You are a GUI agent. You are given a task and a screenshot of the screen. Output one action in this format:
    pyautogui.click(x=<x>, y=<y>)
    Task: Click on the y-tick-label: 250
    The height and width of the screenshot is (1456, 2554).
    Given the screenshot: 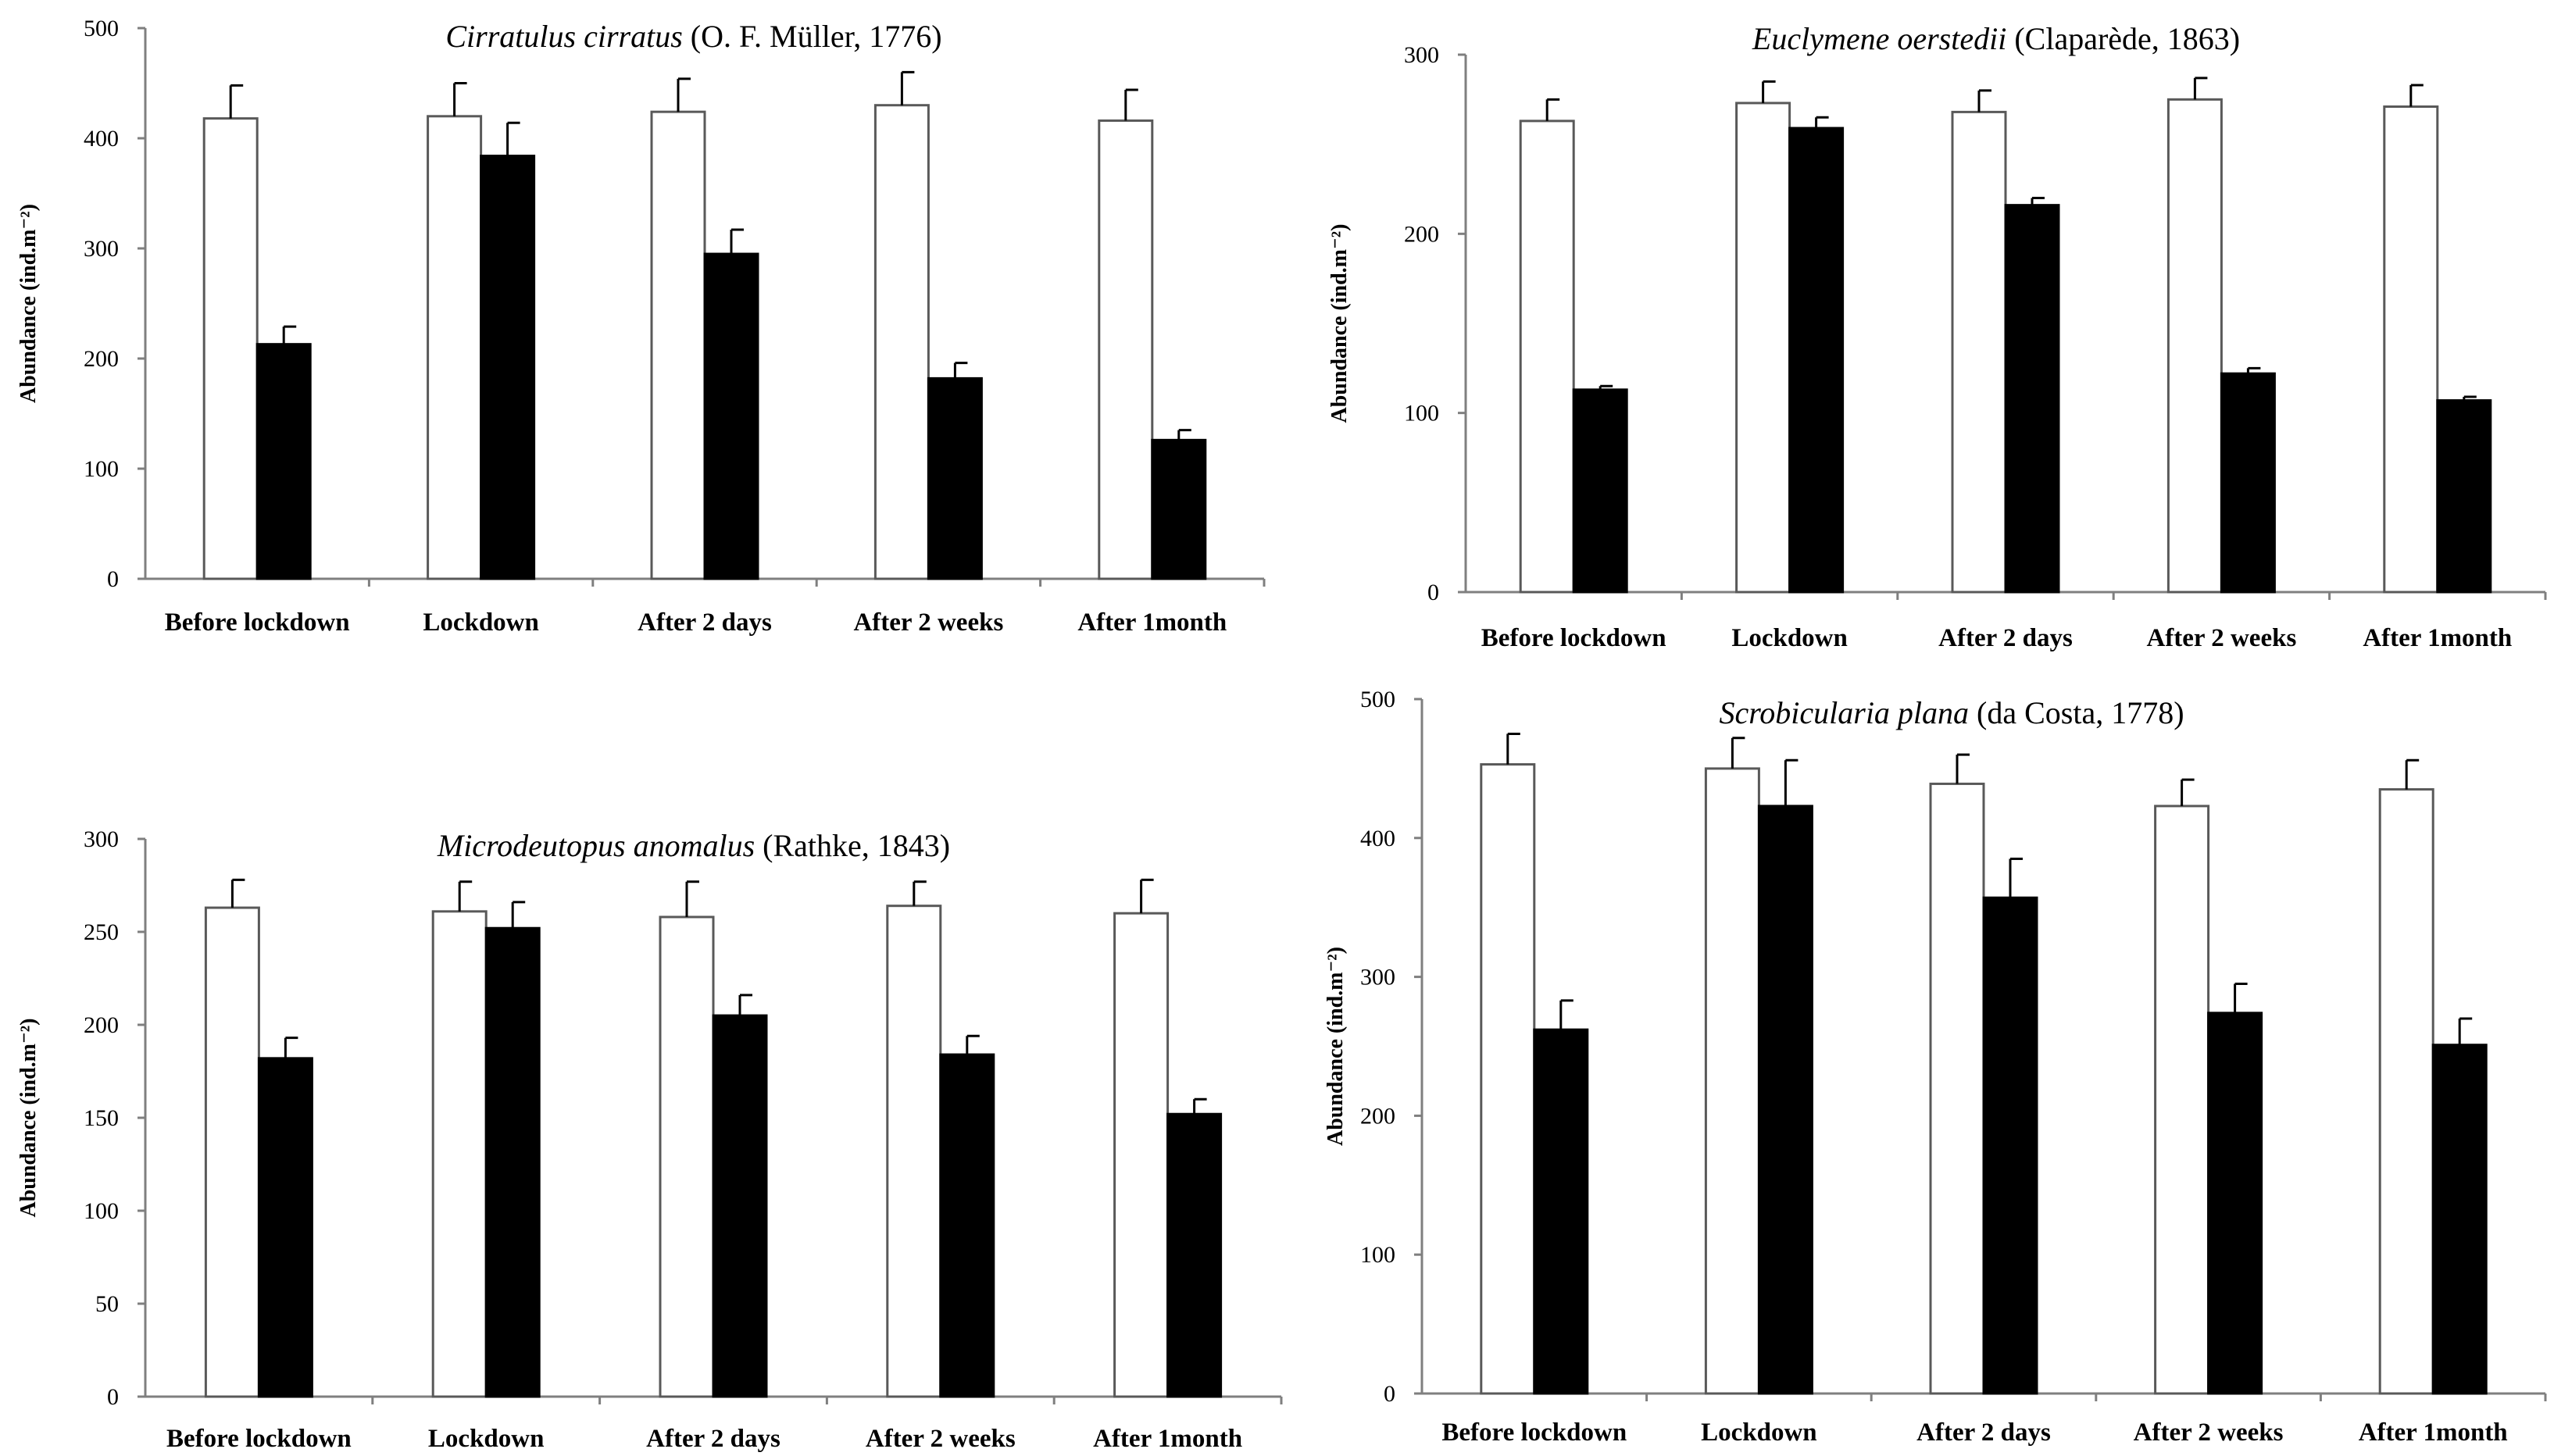 What is the action you would take?
    pyautogui.click(x=102, y=932)
    